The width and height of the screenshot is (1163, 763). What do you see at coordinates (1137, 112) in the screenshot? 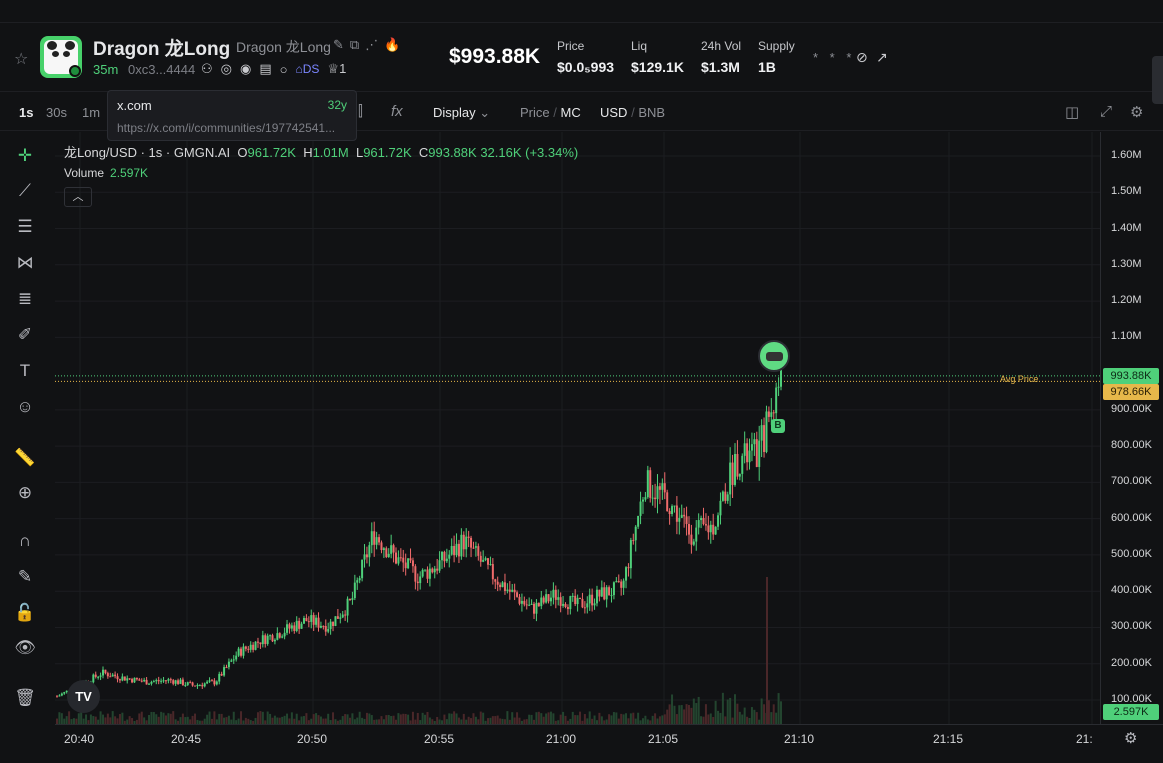
I see `settings-gear-icon: ⚙` at bounding box center [1137, 112].